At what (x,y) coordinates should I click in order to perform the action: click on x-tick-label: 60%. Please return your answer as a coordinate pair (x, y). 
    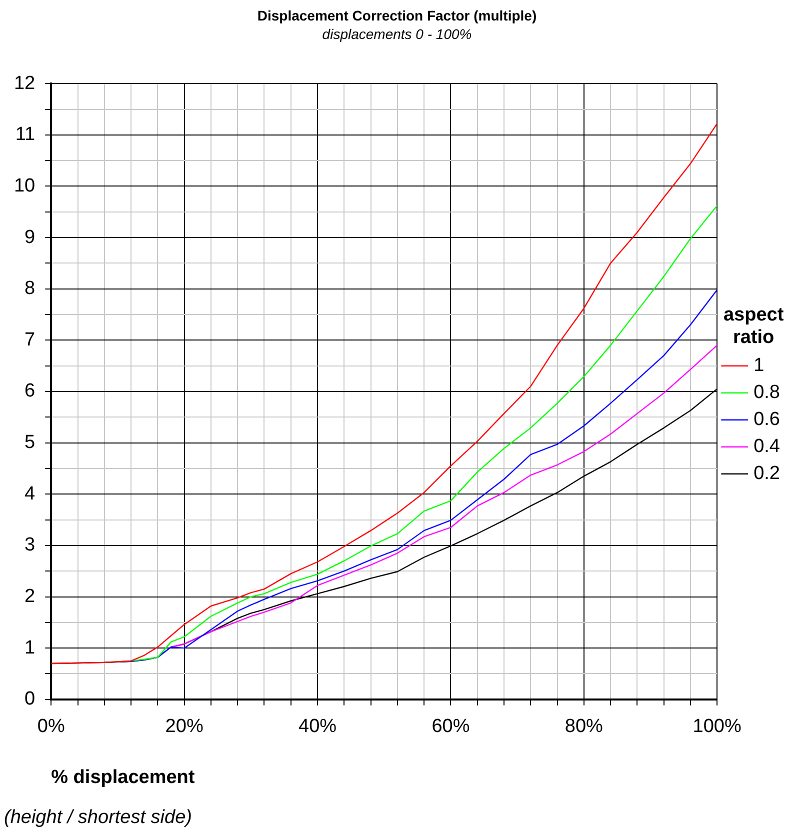
    Looking at the image, I should click on (451, 727).